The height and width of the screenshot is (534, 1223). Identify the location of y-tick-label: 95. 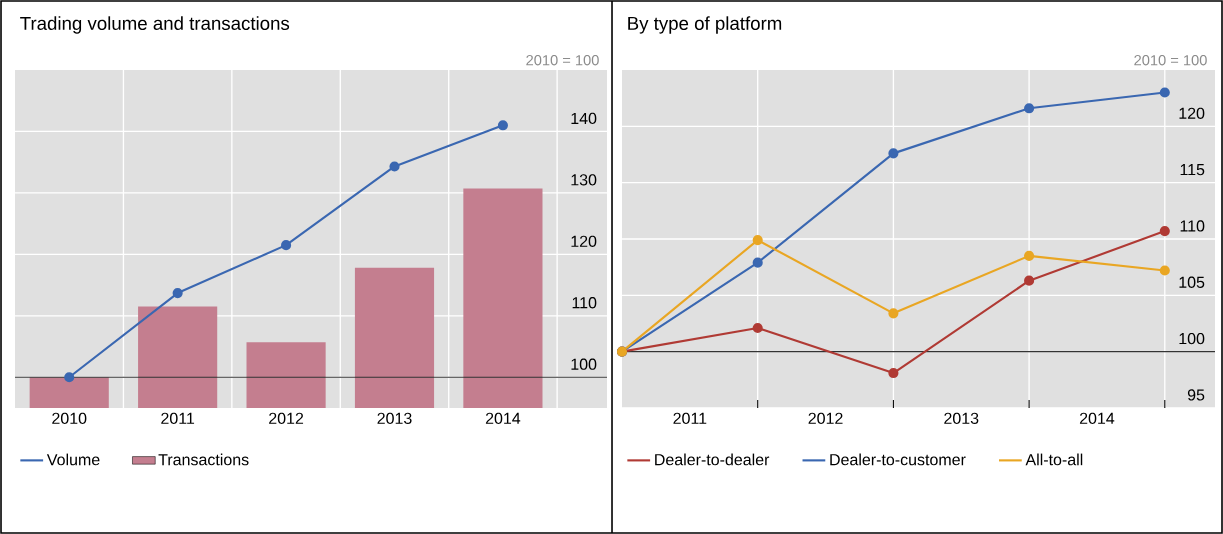
(1196, 395).